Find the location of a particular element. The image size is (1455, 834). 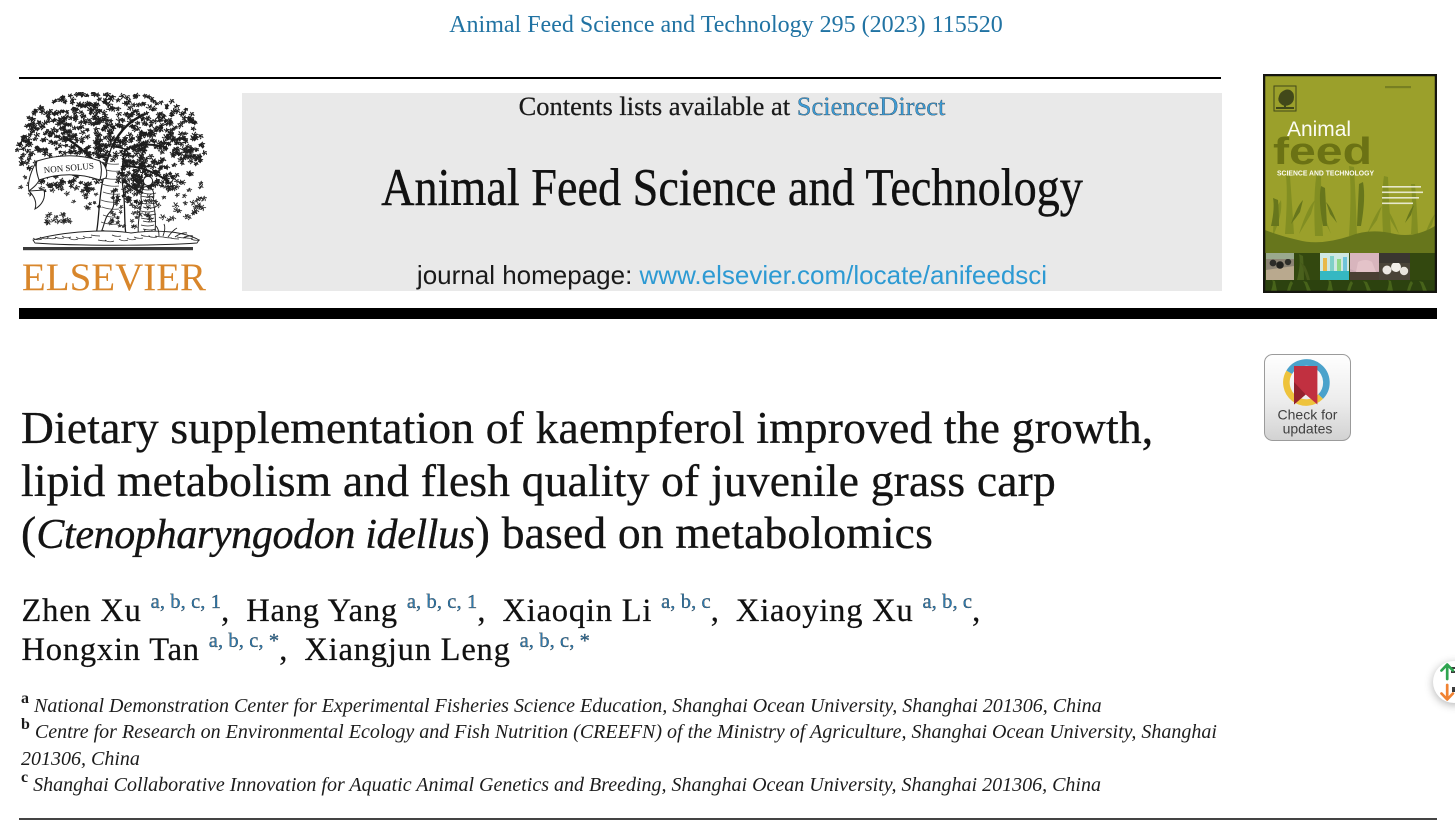

svg-text: Animal is located at coordinates (1319, 129).